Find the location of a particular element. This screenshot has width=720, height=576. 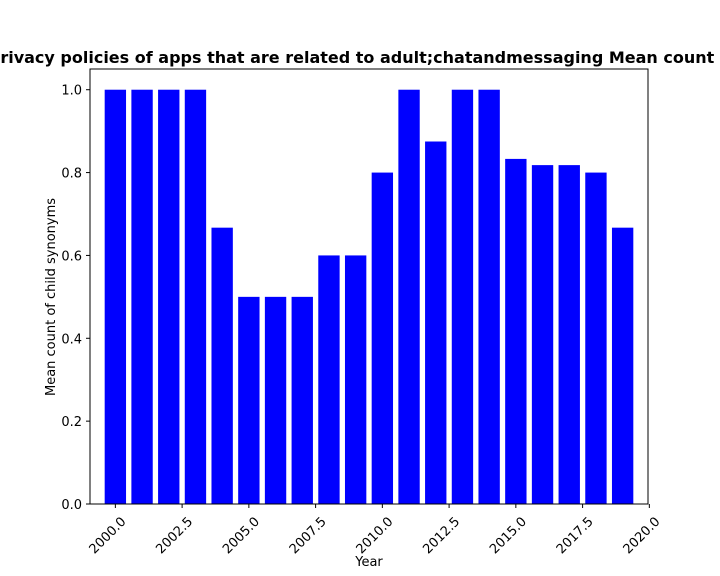

x-tick-label: 2000.0 is located at coordinates (108, 535).